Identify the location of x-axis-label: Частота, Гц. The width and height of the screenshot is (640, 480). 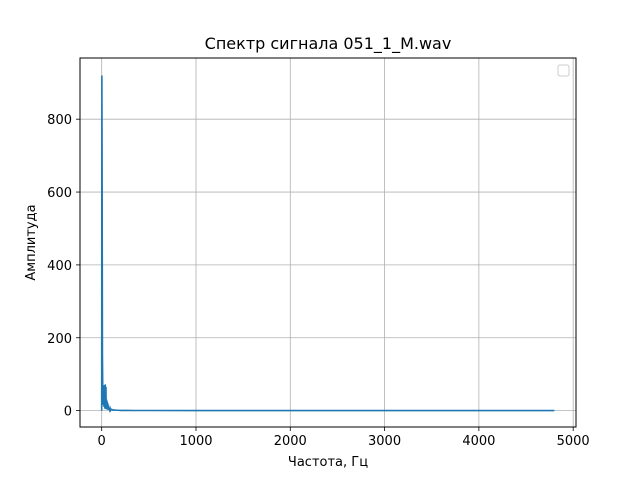
(328, 462).